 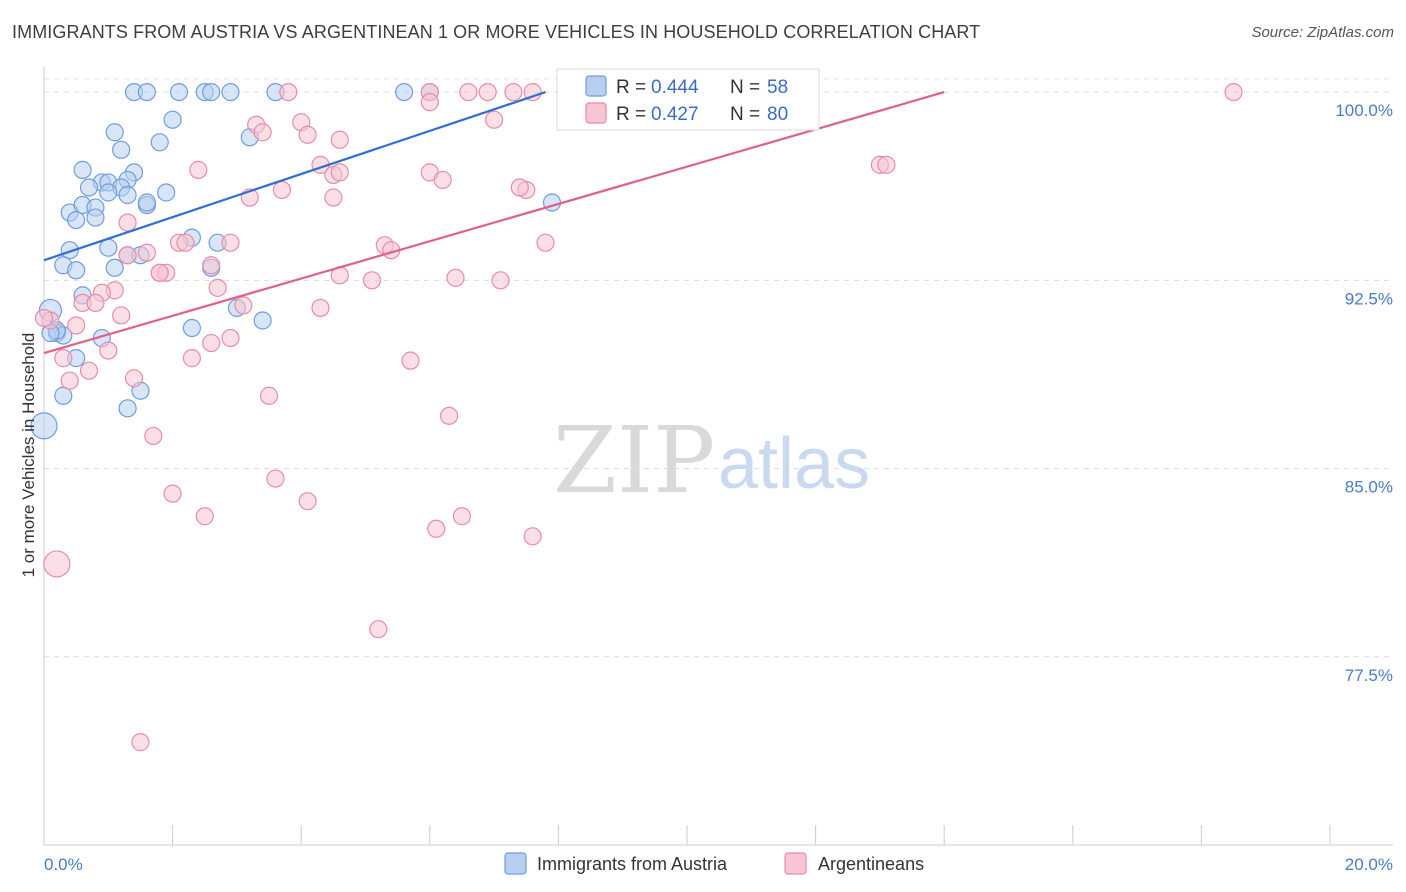 What do you see at coordinates (634, 460) in the screenshot?
I see `watermark-zip: ZIP` at bounding box center [634, 460].